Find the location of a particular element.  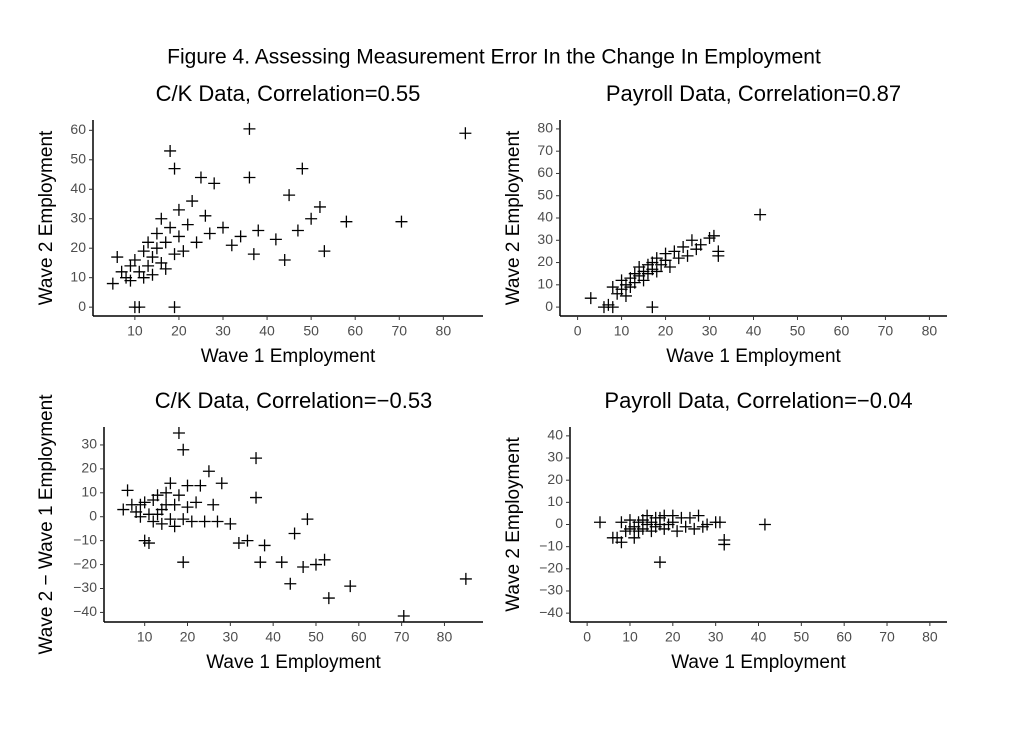

y-axis-label: Wave 2 Employment is located at coordinates (513, 217).